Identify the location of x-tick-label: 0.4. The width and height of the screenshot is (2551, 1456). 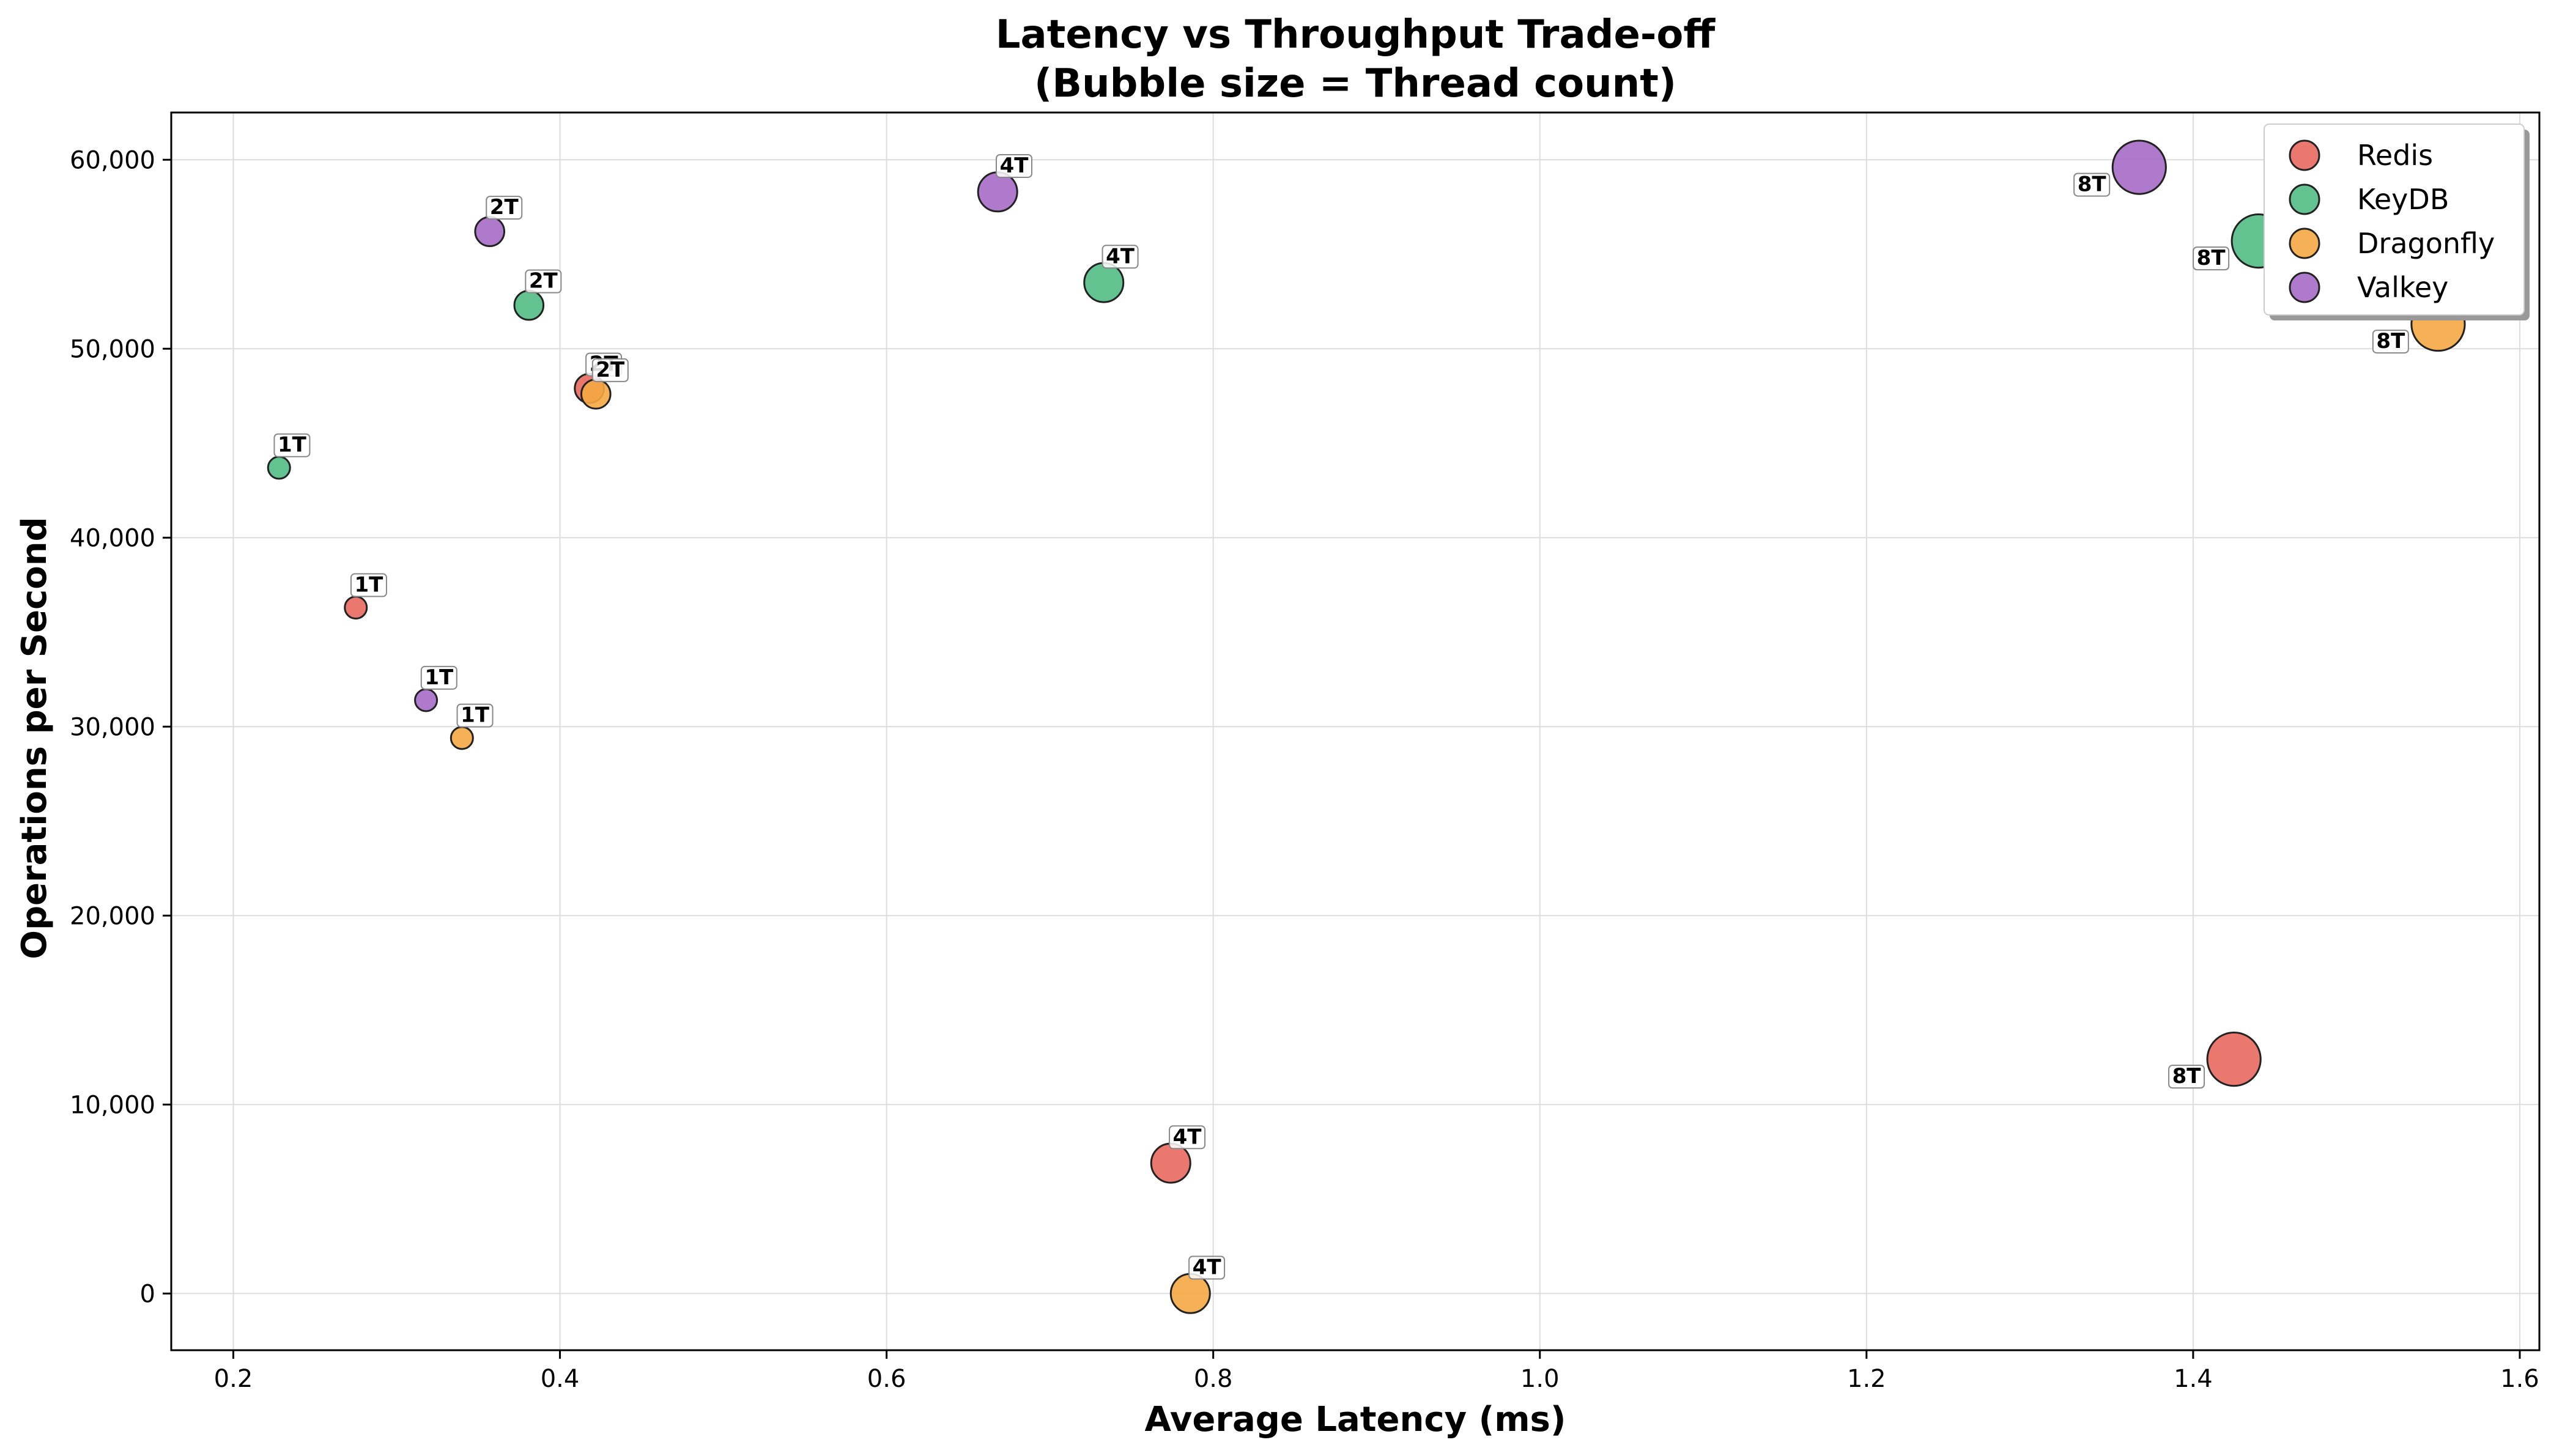
(560, 1379).